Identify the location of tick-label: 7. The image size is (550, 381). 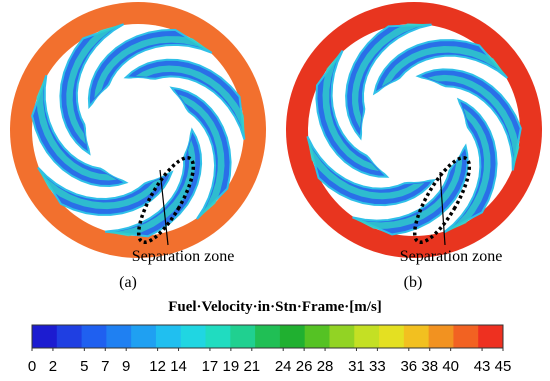
(105, 366).